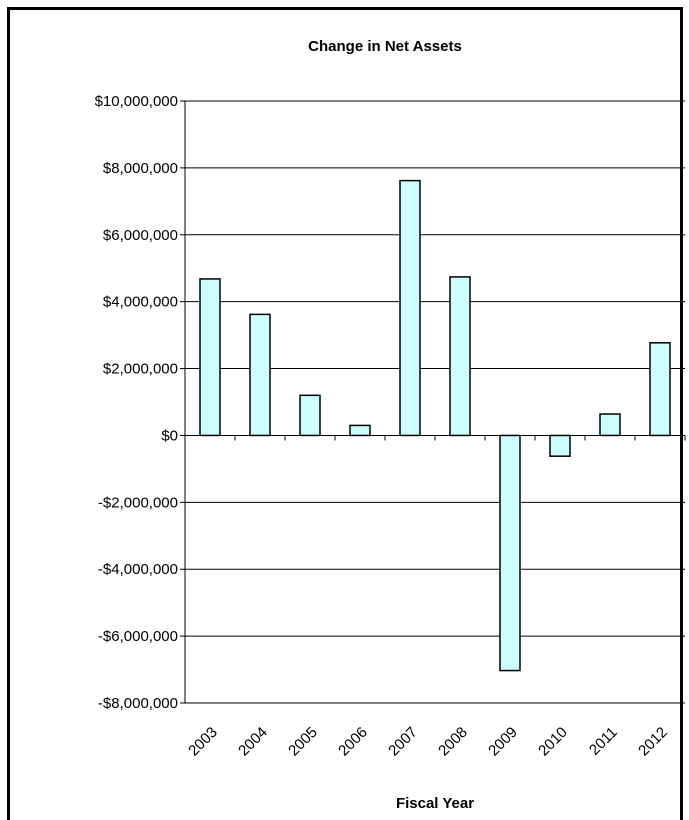 The width and height of the screenshot is (689, 820). Describe the element at coordinates (553, 742) in the screenshot. I see `x-tick-label: 2010` at that location.